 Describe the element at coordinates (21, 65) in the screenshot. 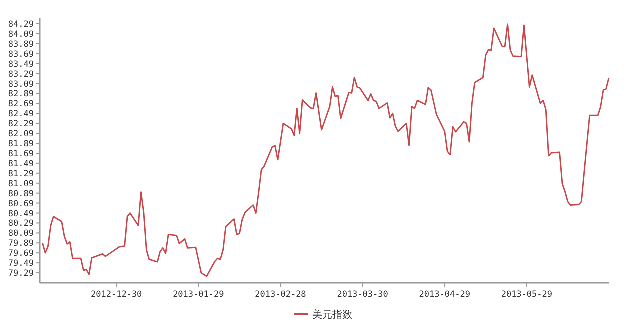

I see `y-tick-label: 83.49` at that location.